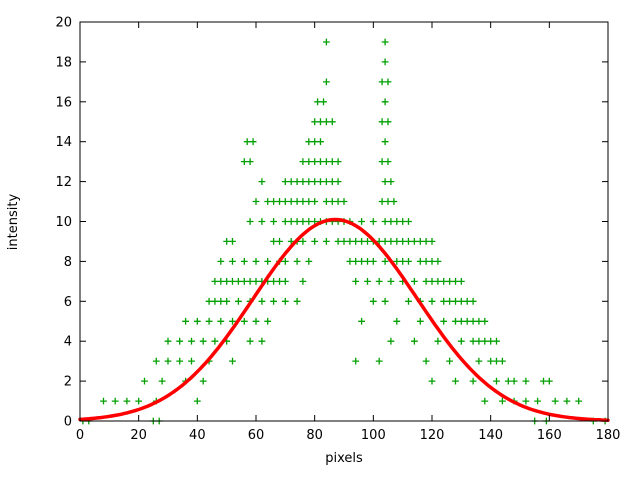 The height and width of the screenshot is (480, 640). I want to click on y-tick-label: 4, so click(68, 342).